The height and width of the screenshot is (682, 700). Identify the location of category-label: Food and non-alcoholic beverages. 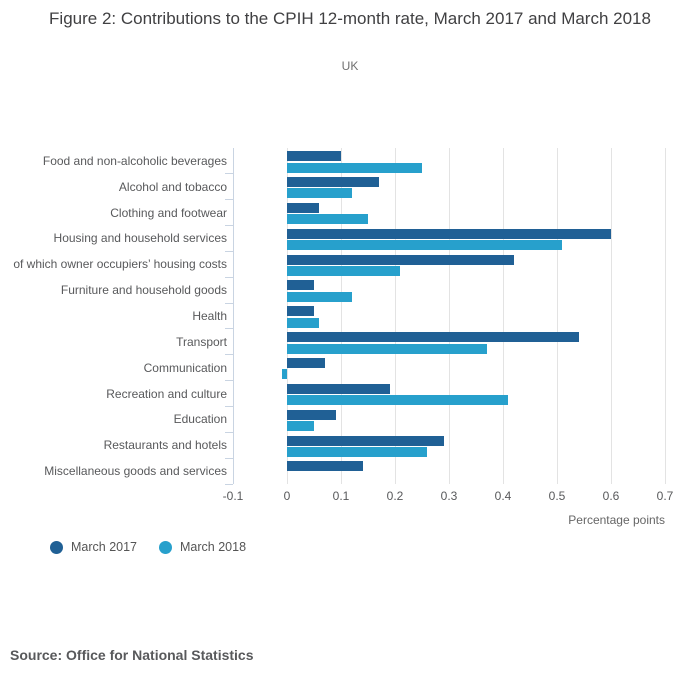
(134, 160).